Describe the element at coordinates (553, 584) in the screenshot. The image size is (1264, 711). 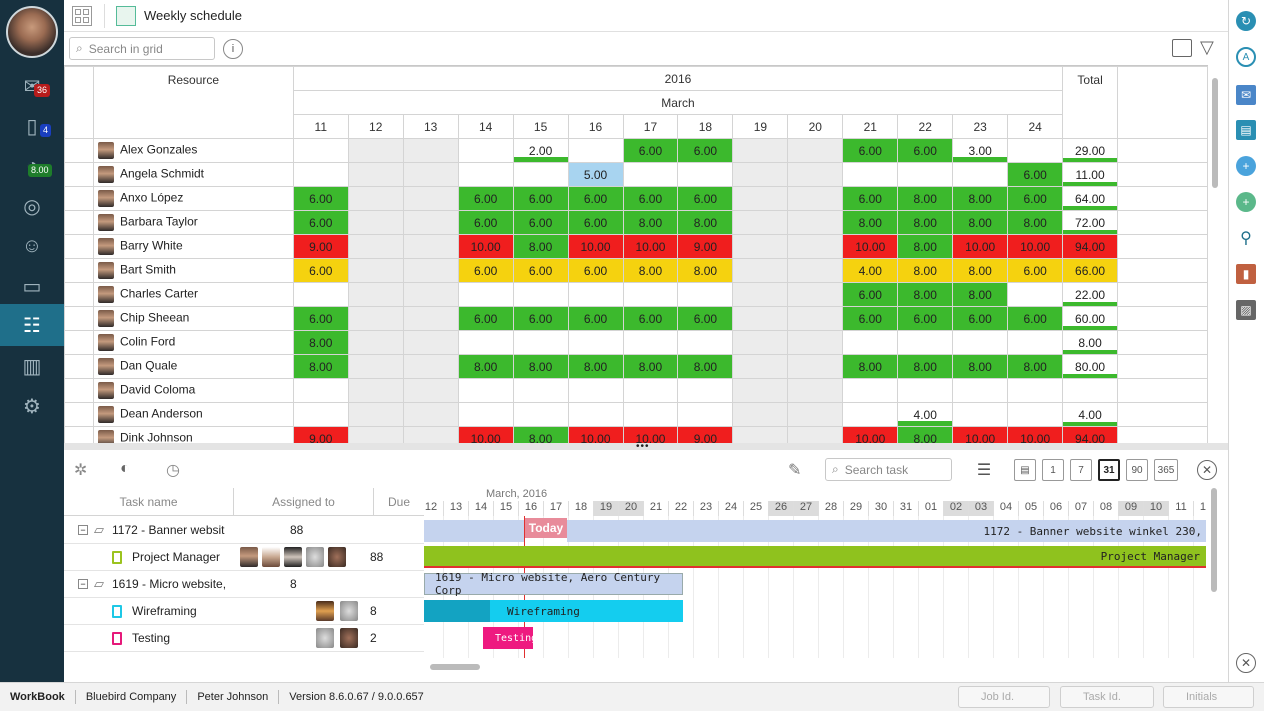
I see `gantt-bar-micro-website: 1619 - Micro website, Aero Century Corp` at that location.